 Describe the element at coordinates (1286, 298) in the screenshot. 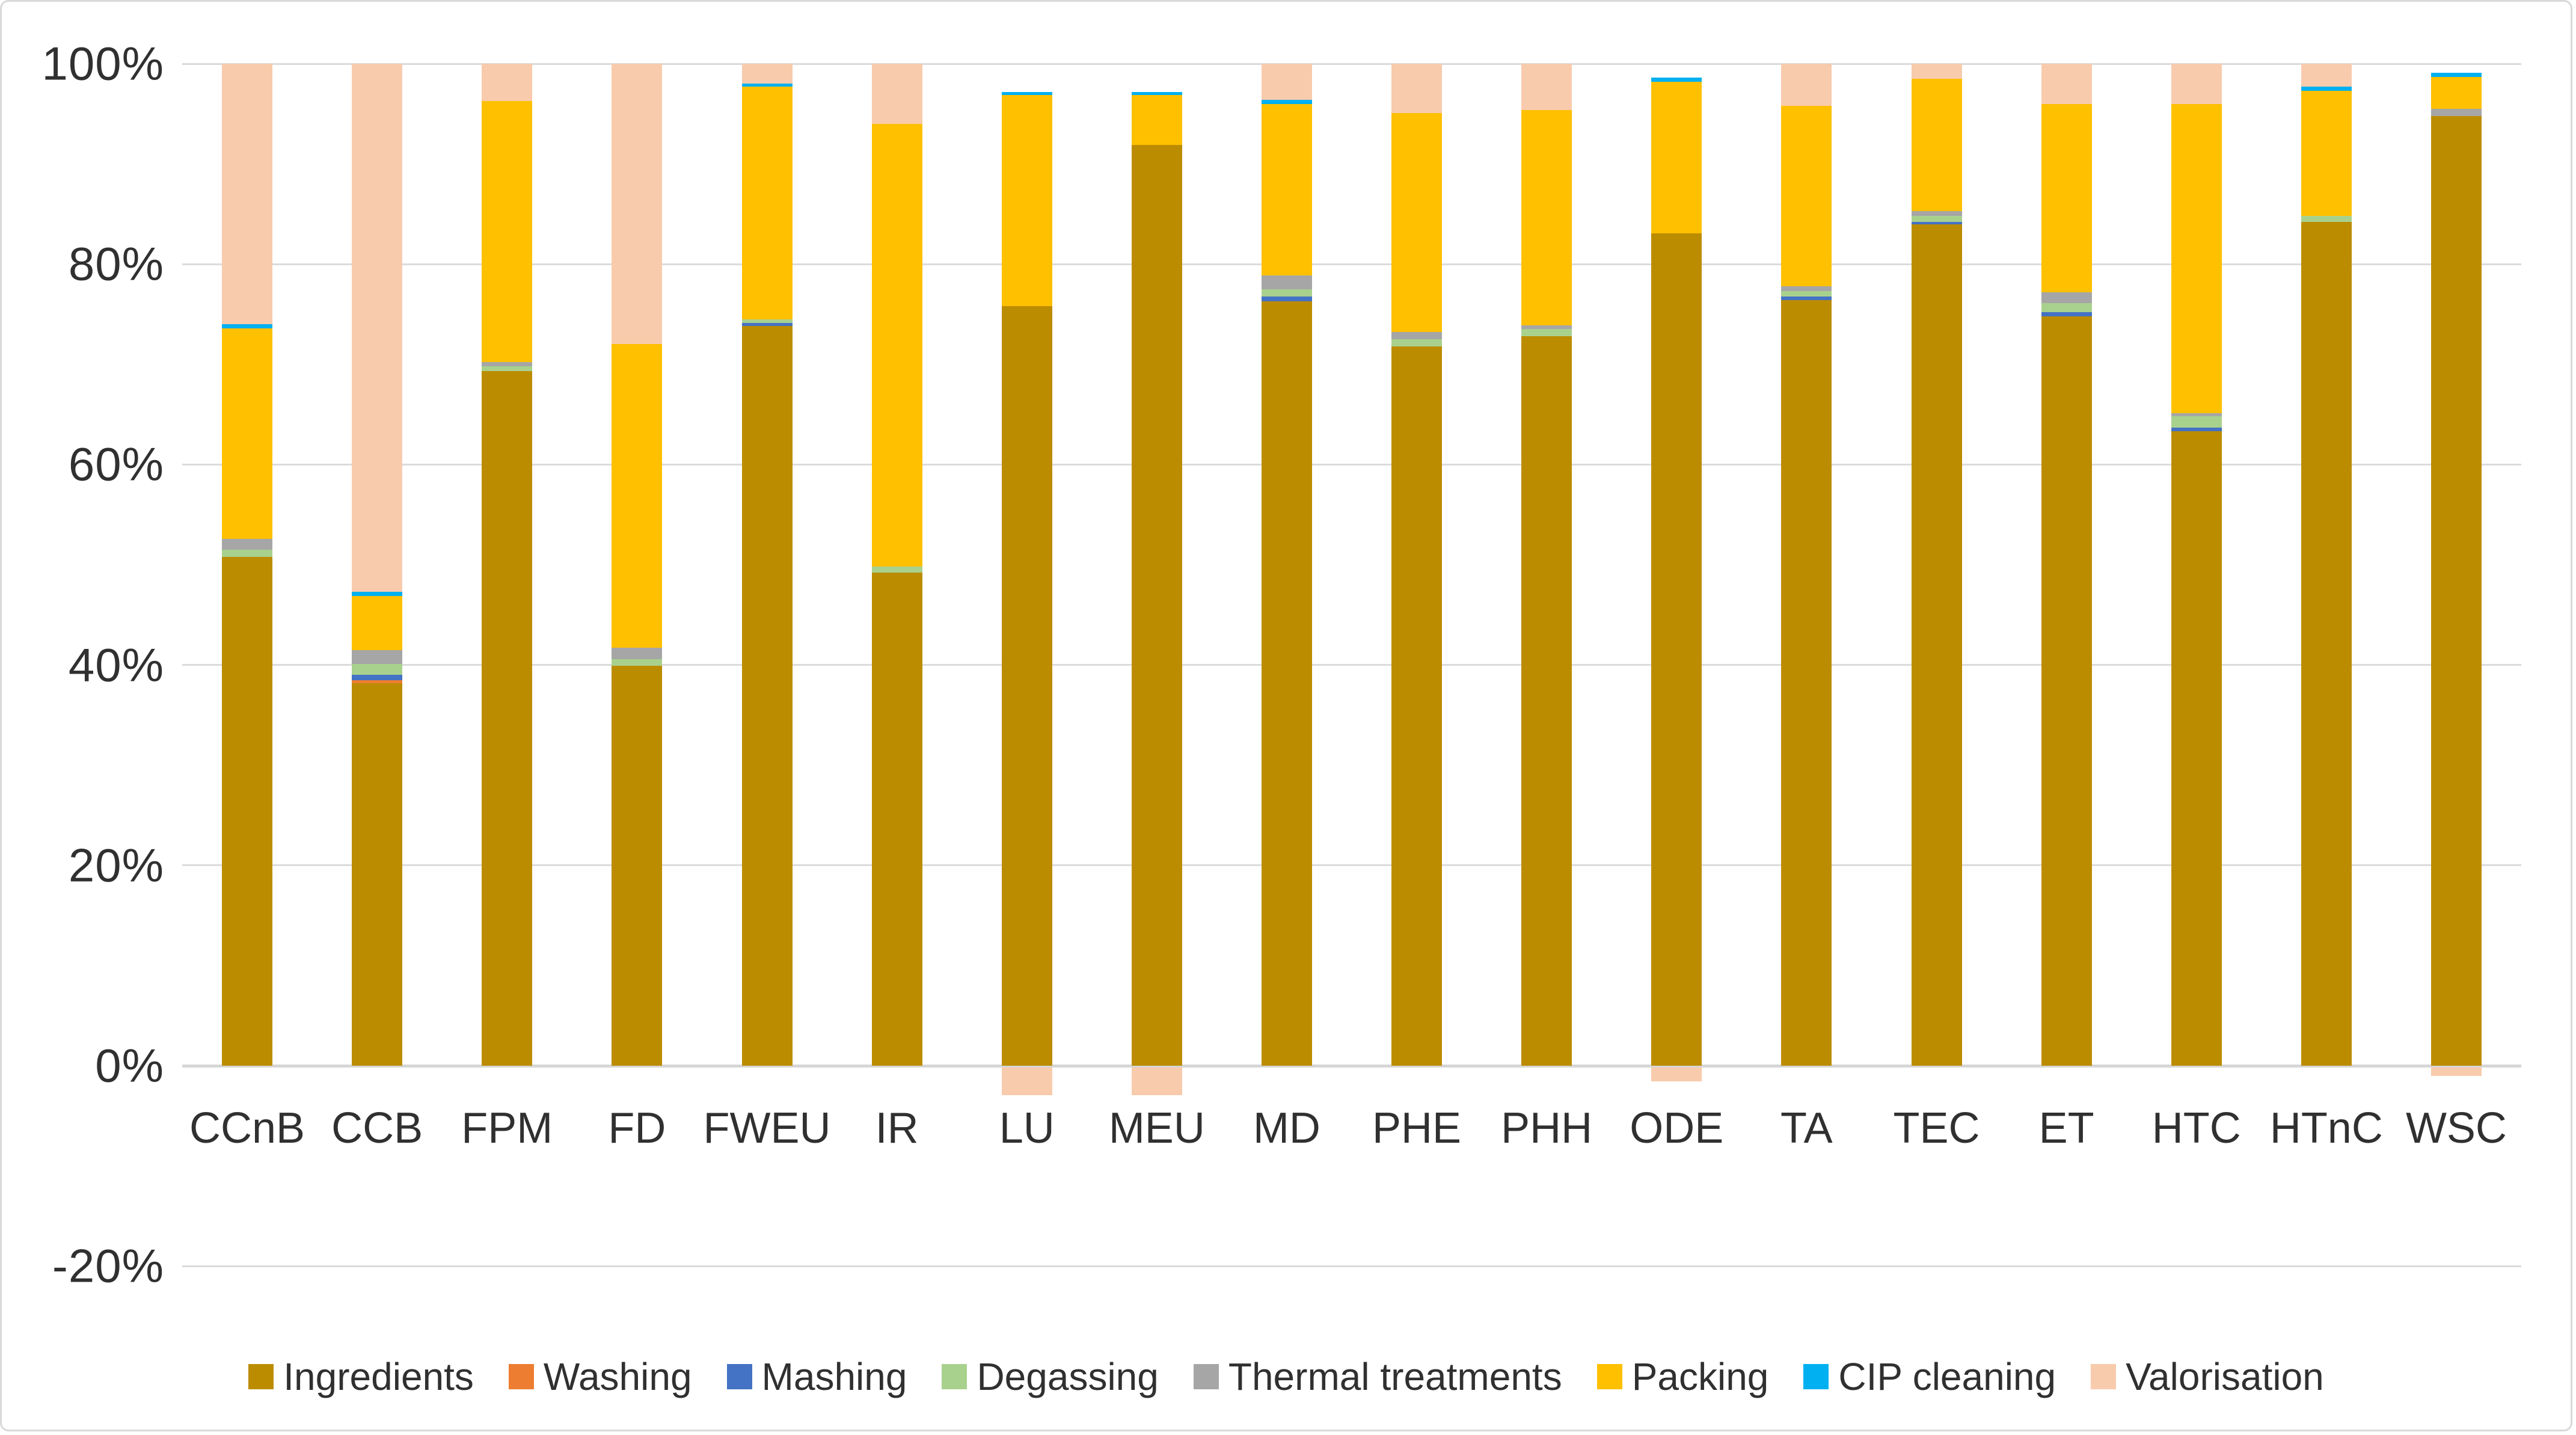

I see `segment-mashing-MD` at that location.